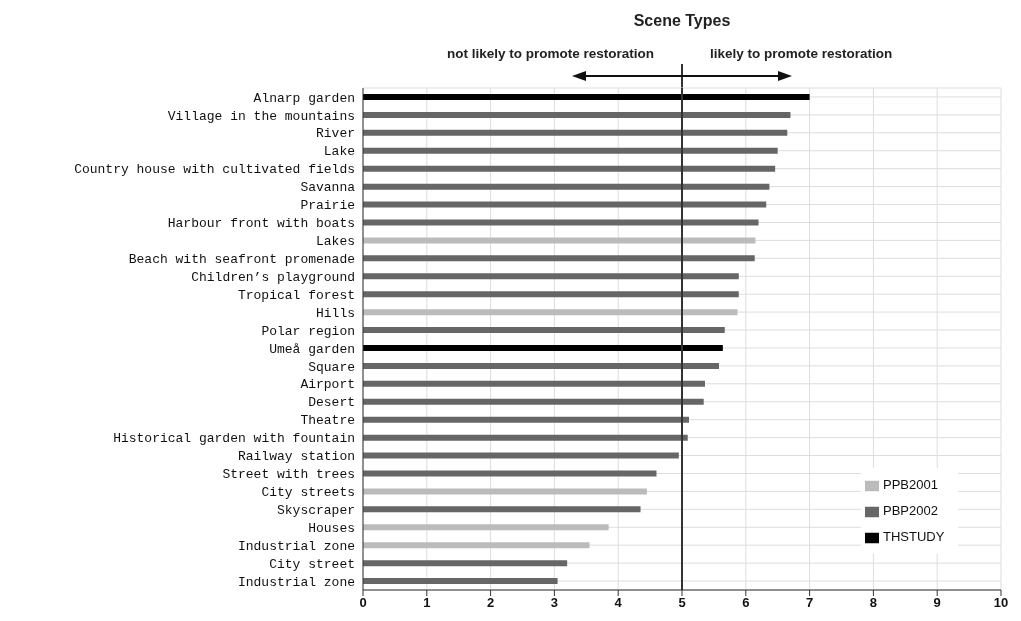 The height and width of the screenshot is (621, 1021). Describe the element at coordinates (873, 603) in the screenshot. I see `x-tick-label: 8` at that location.